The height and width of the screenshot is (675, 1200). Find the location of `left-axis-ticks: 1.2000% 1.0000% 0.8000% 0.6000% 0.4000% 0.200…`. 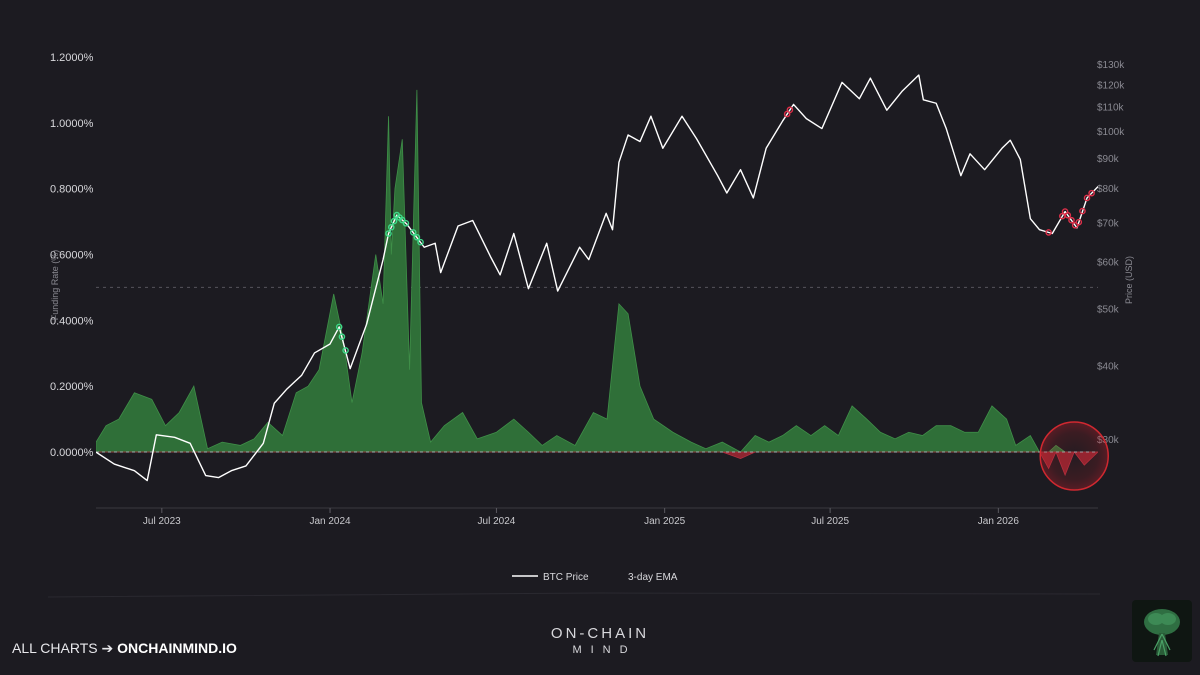

left-axis-ticks: 1.2000% 1.0000% 0.8000% 0.6000% 0.4000% 0.200… is located at coordinates (72, 255).